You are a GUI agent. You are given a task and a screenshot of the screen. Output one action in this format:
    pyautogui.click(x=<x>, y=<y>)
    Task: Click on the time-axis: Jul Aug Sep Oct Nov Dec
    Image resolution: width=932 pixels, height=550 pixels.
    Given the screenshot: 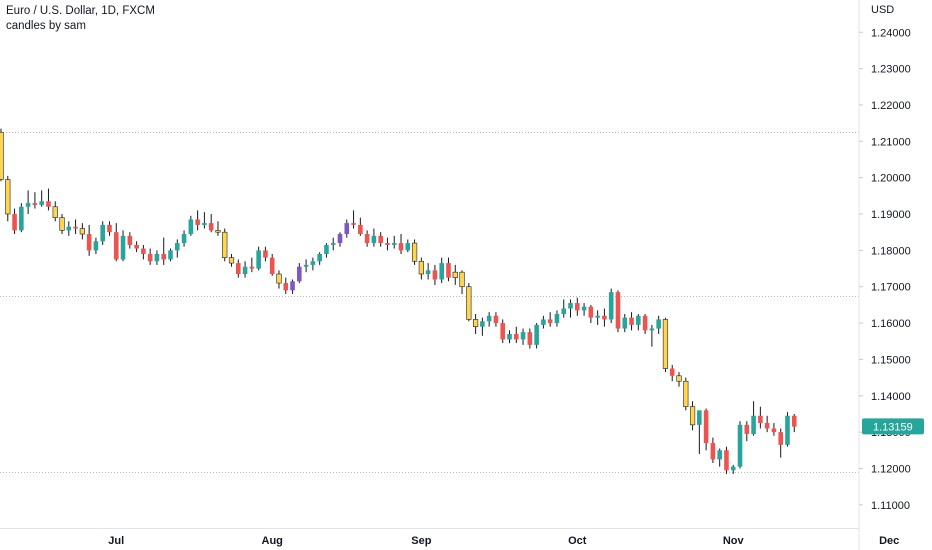 What is the action you would take?
    pyautogui.click(x=503, y=541)
    